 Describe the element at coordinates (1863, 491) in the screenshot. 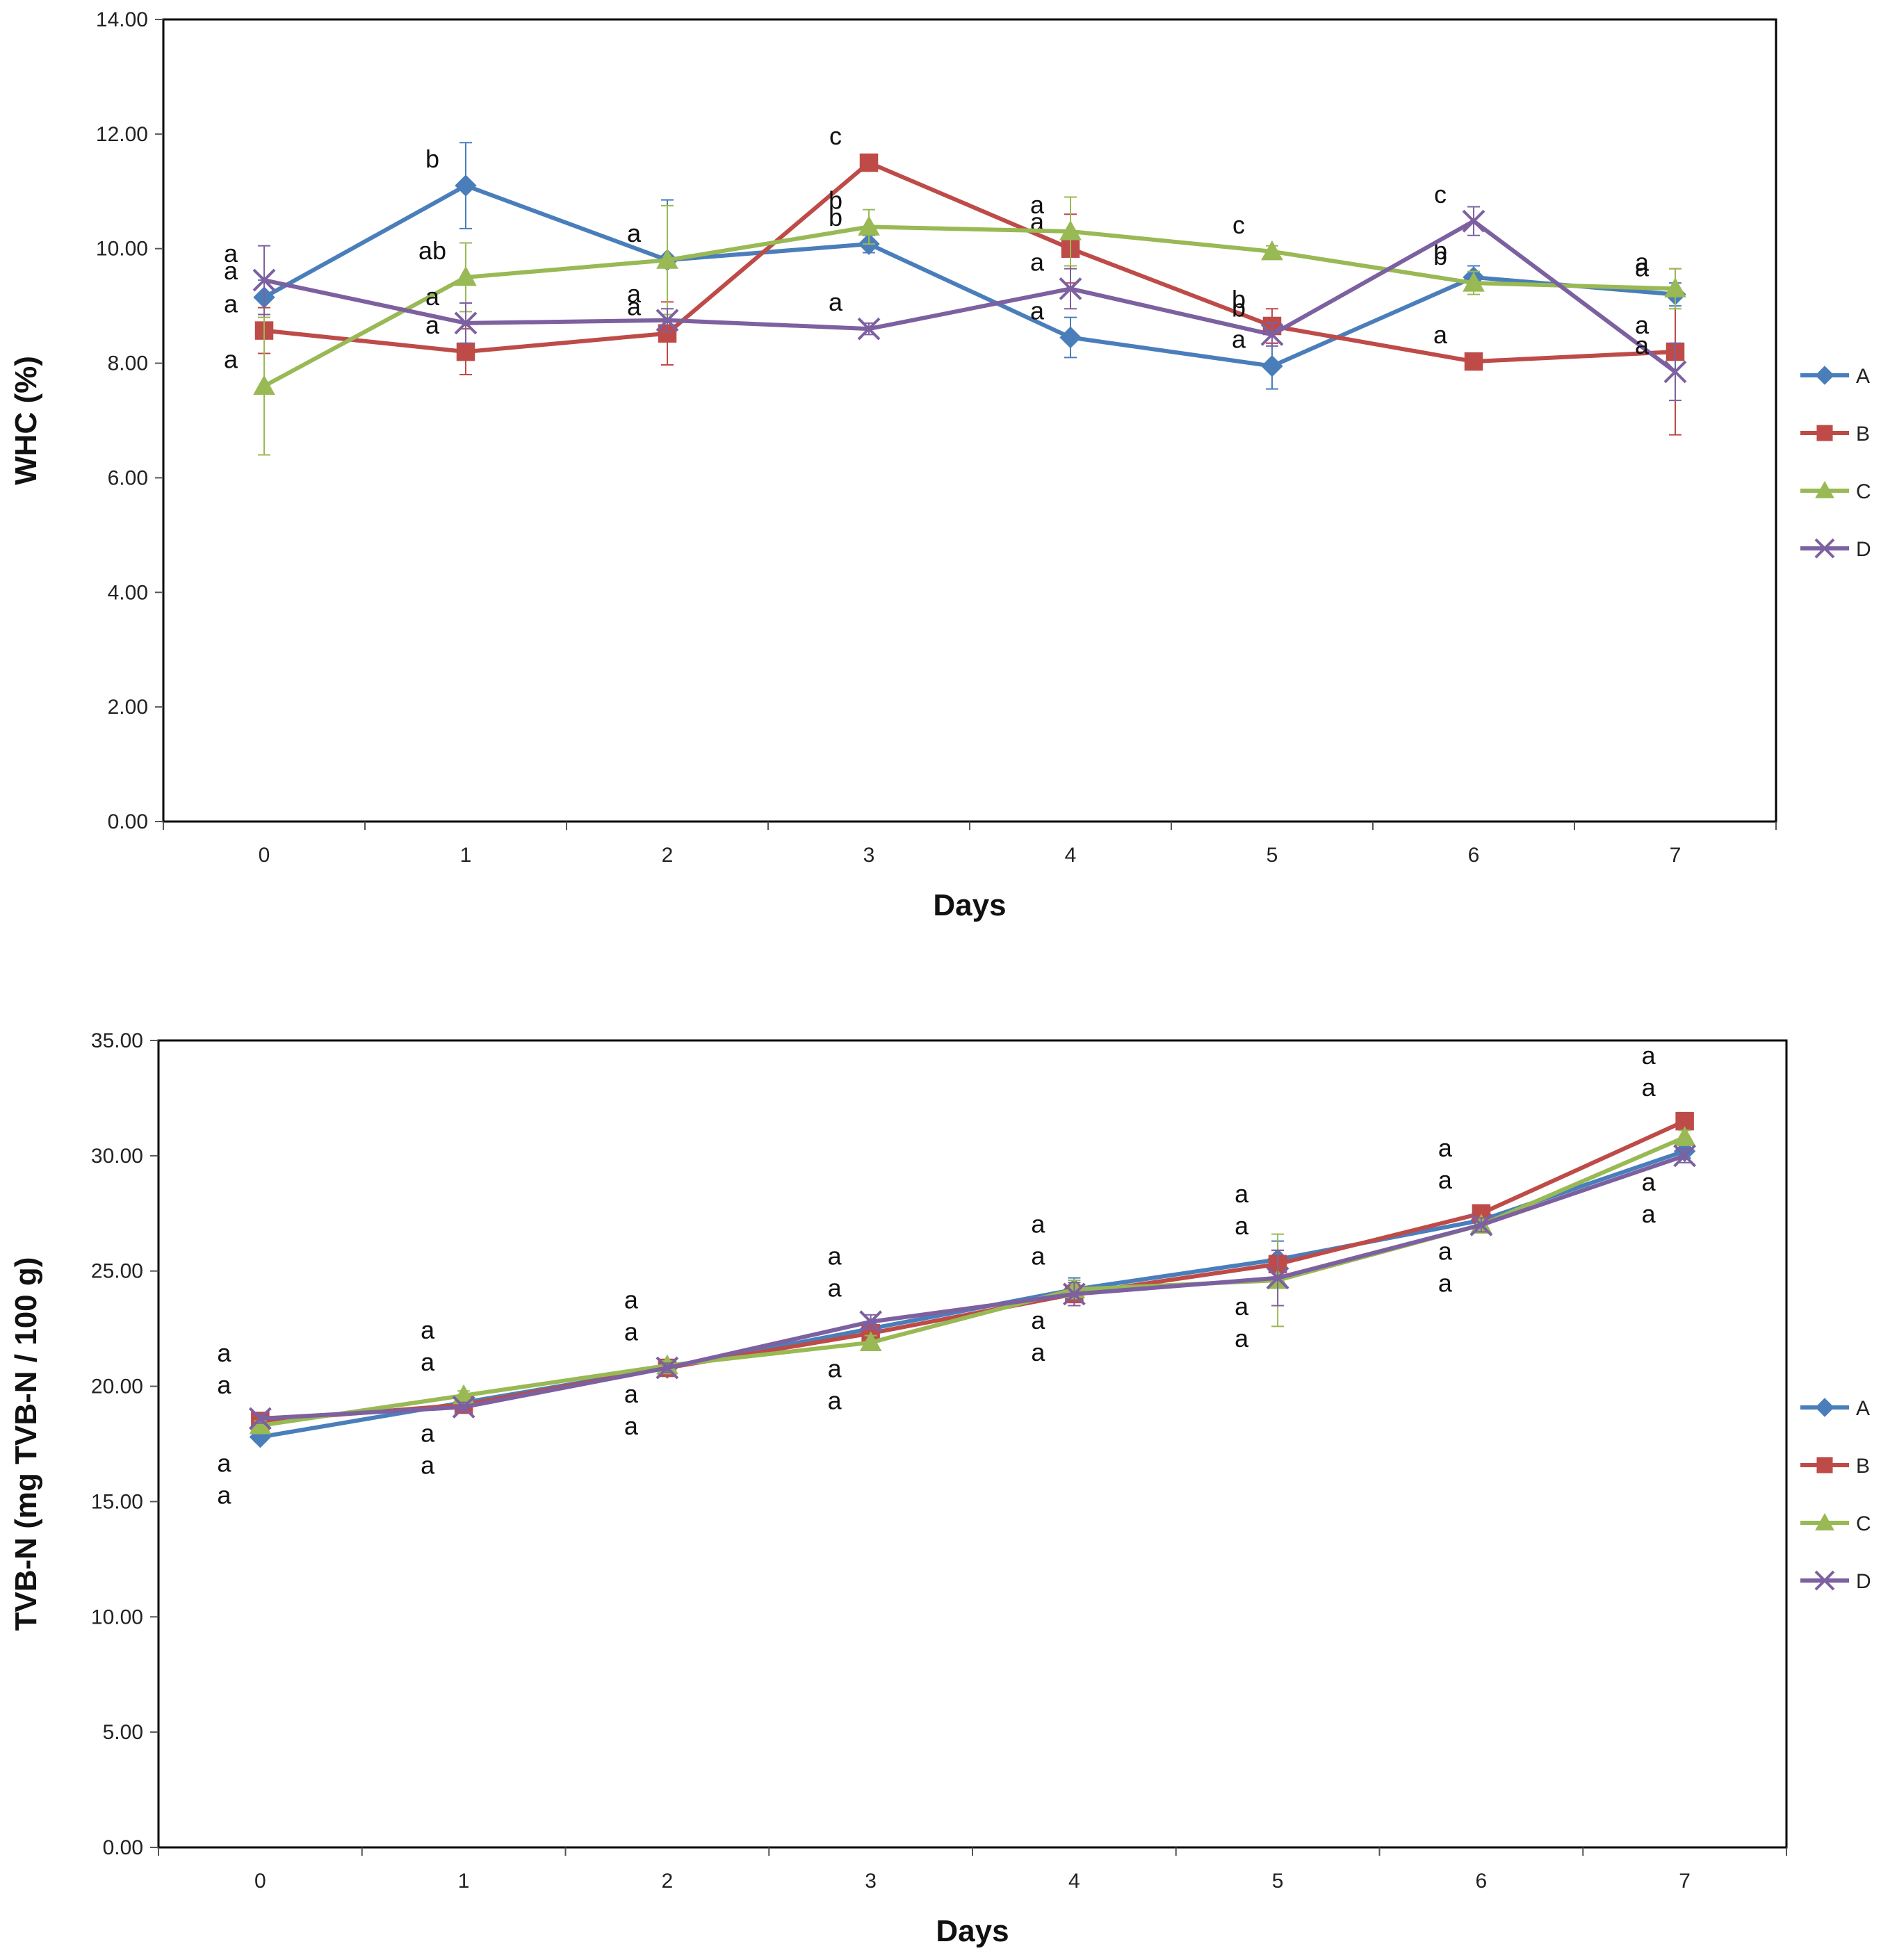

I see `legend-label: C` at that location.